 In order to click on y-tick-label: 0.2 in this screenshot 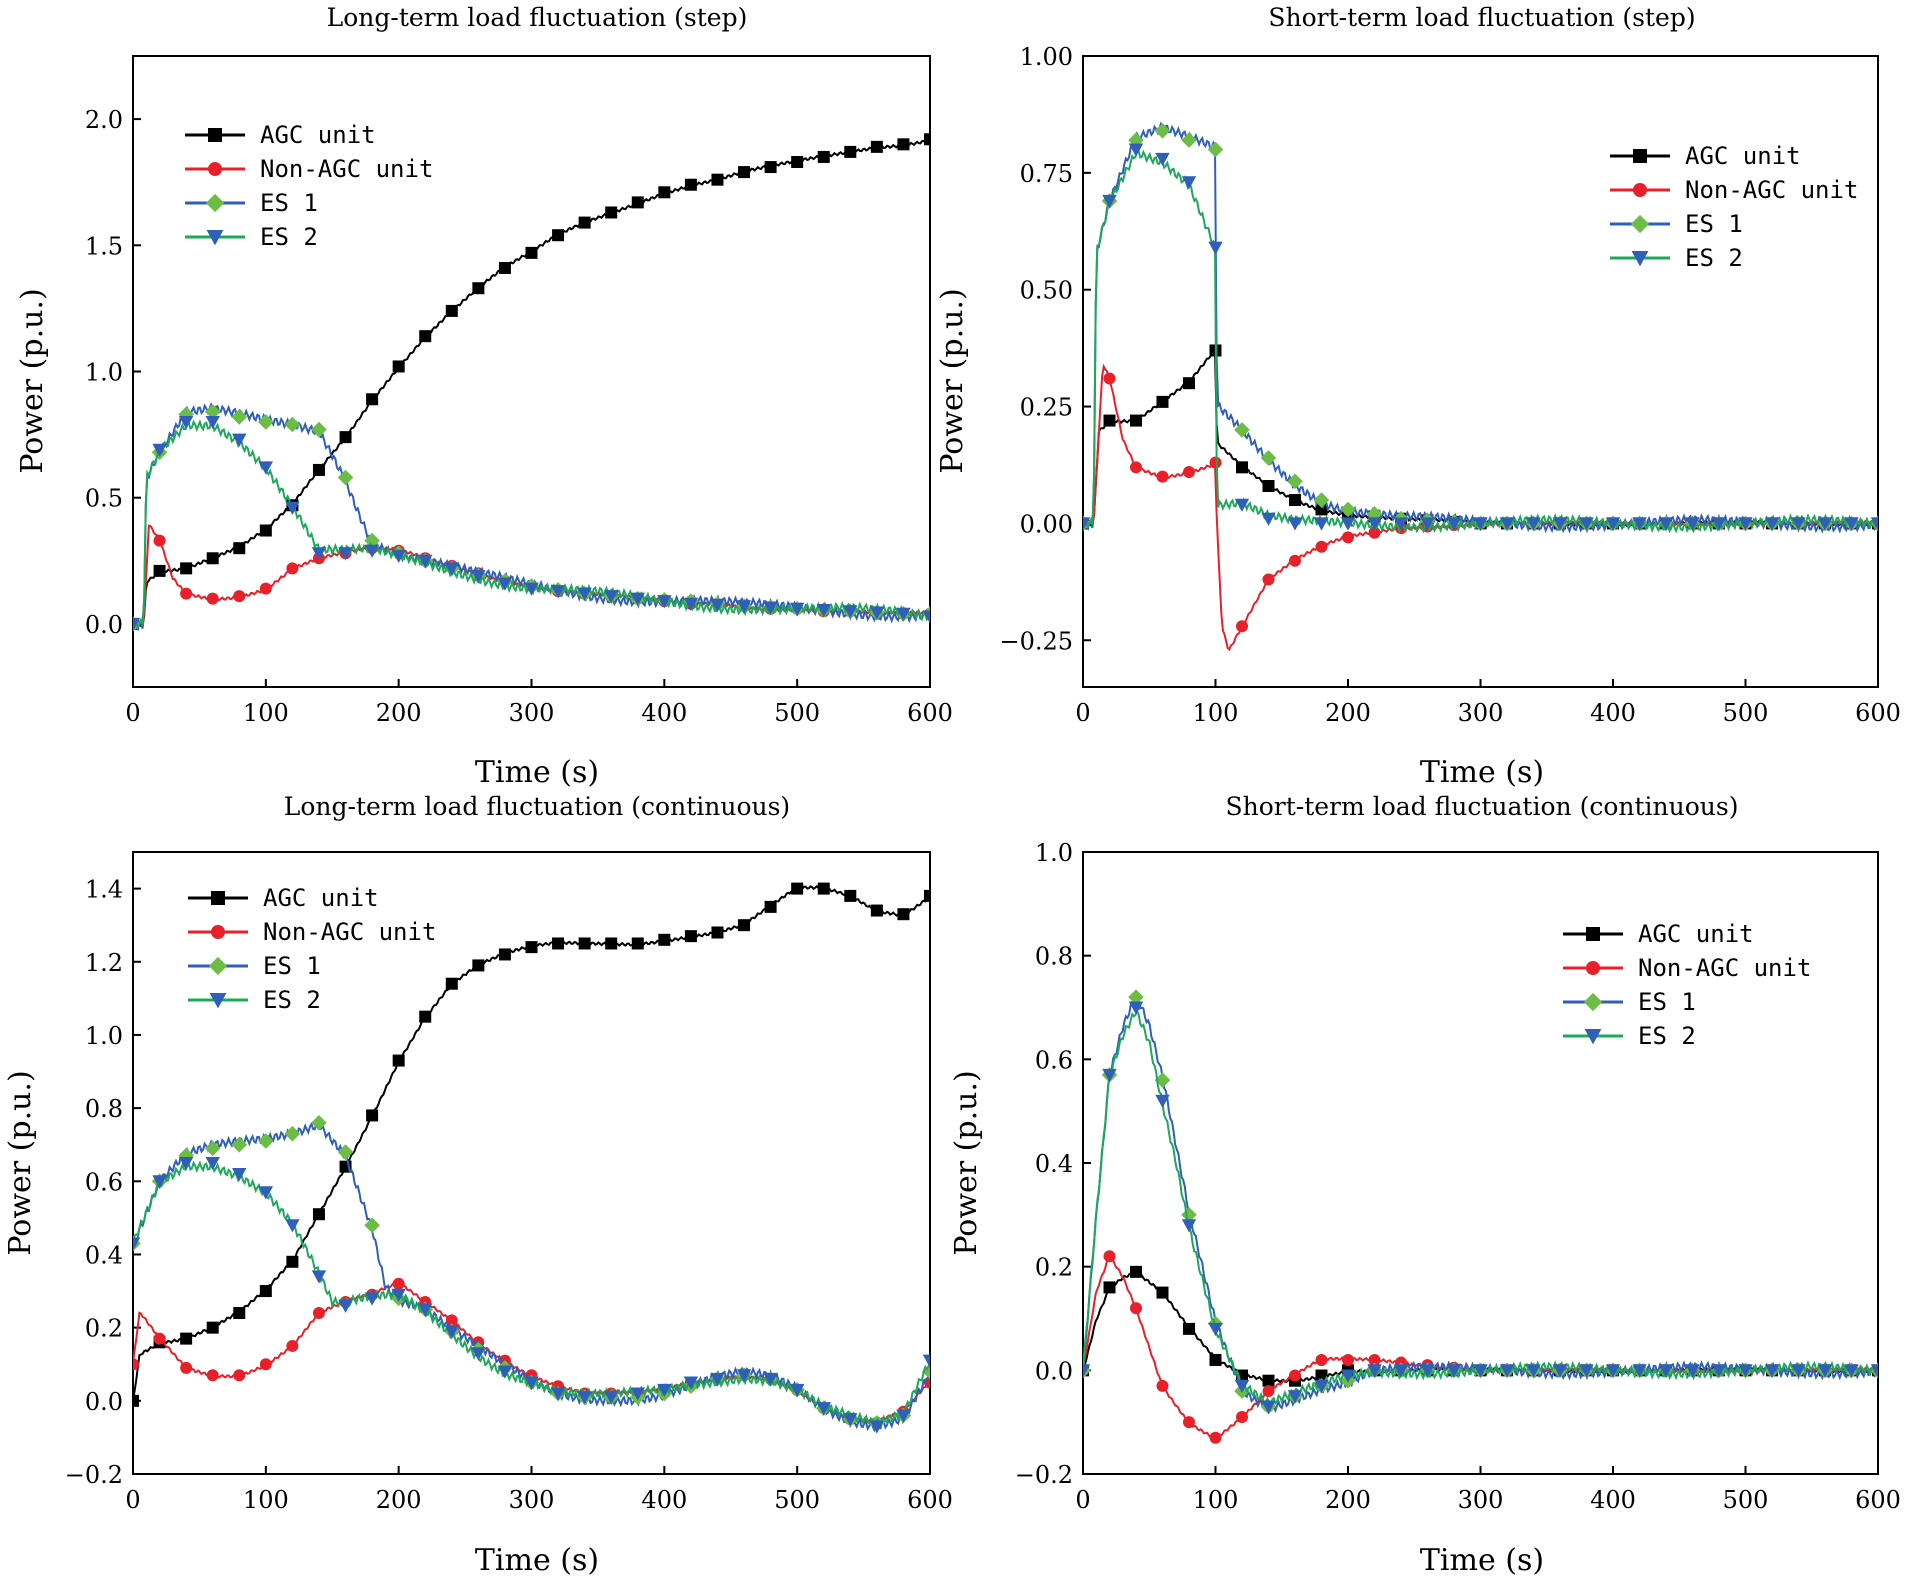, I will do `click(104, 1329)`.